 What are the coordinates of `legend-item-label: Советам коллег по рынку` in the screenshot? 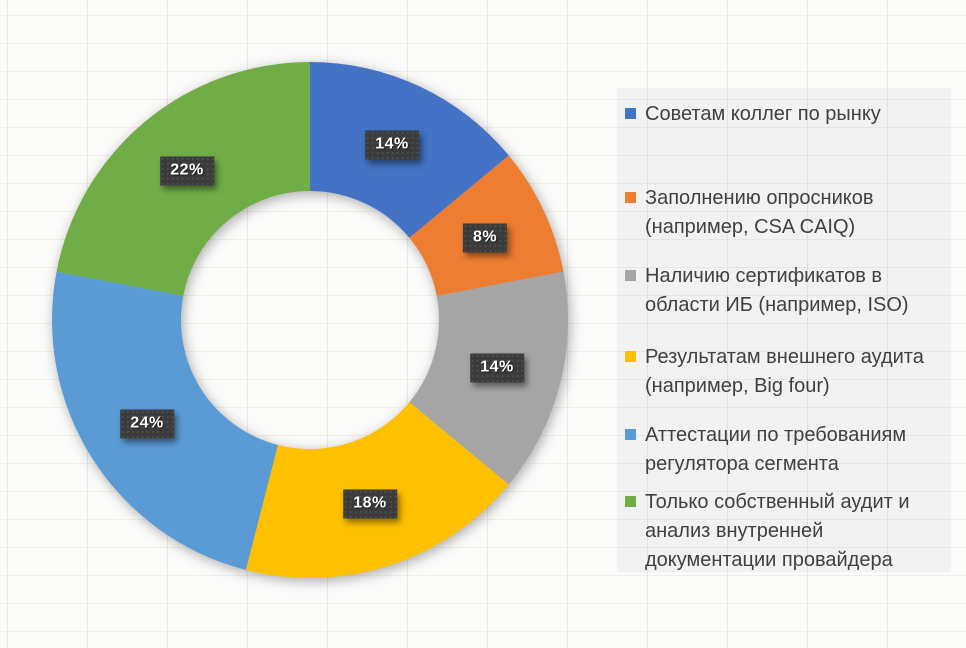 It's located at (763, 114).